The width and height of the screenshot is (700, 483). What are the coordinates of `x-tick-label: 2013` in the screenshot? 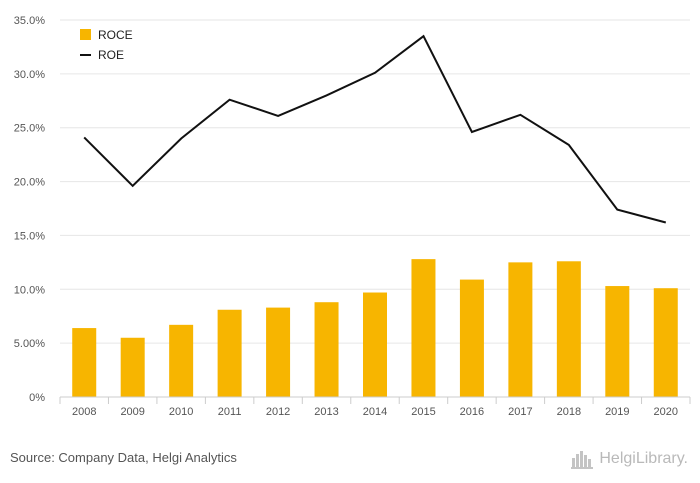 It's located at (326, 412).